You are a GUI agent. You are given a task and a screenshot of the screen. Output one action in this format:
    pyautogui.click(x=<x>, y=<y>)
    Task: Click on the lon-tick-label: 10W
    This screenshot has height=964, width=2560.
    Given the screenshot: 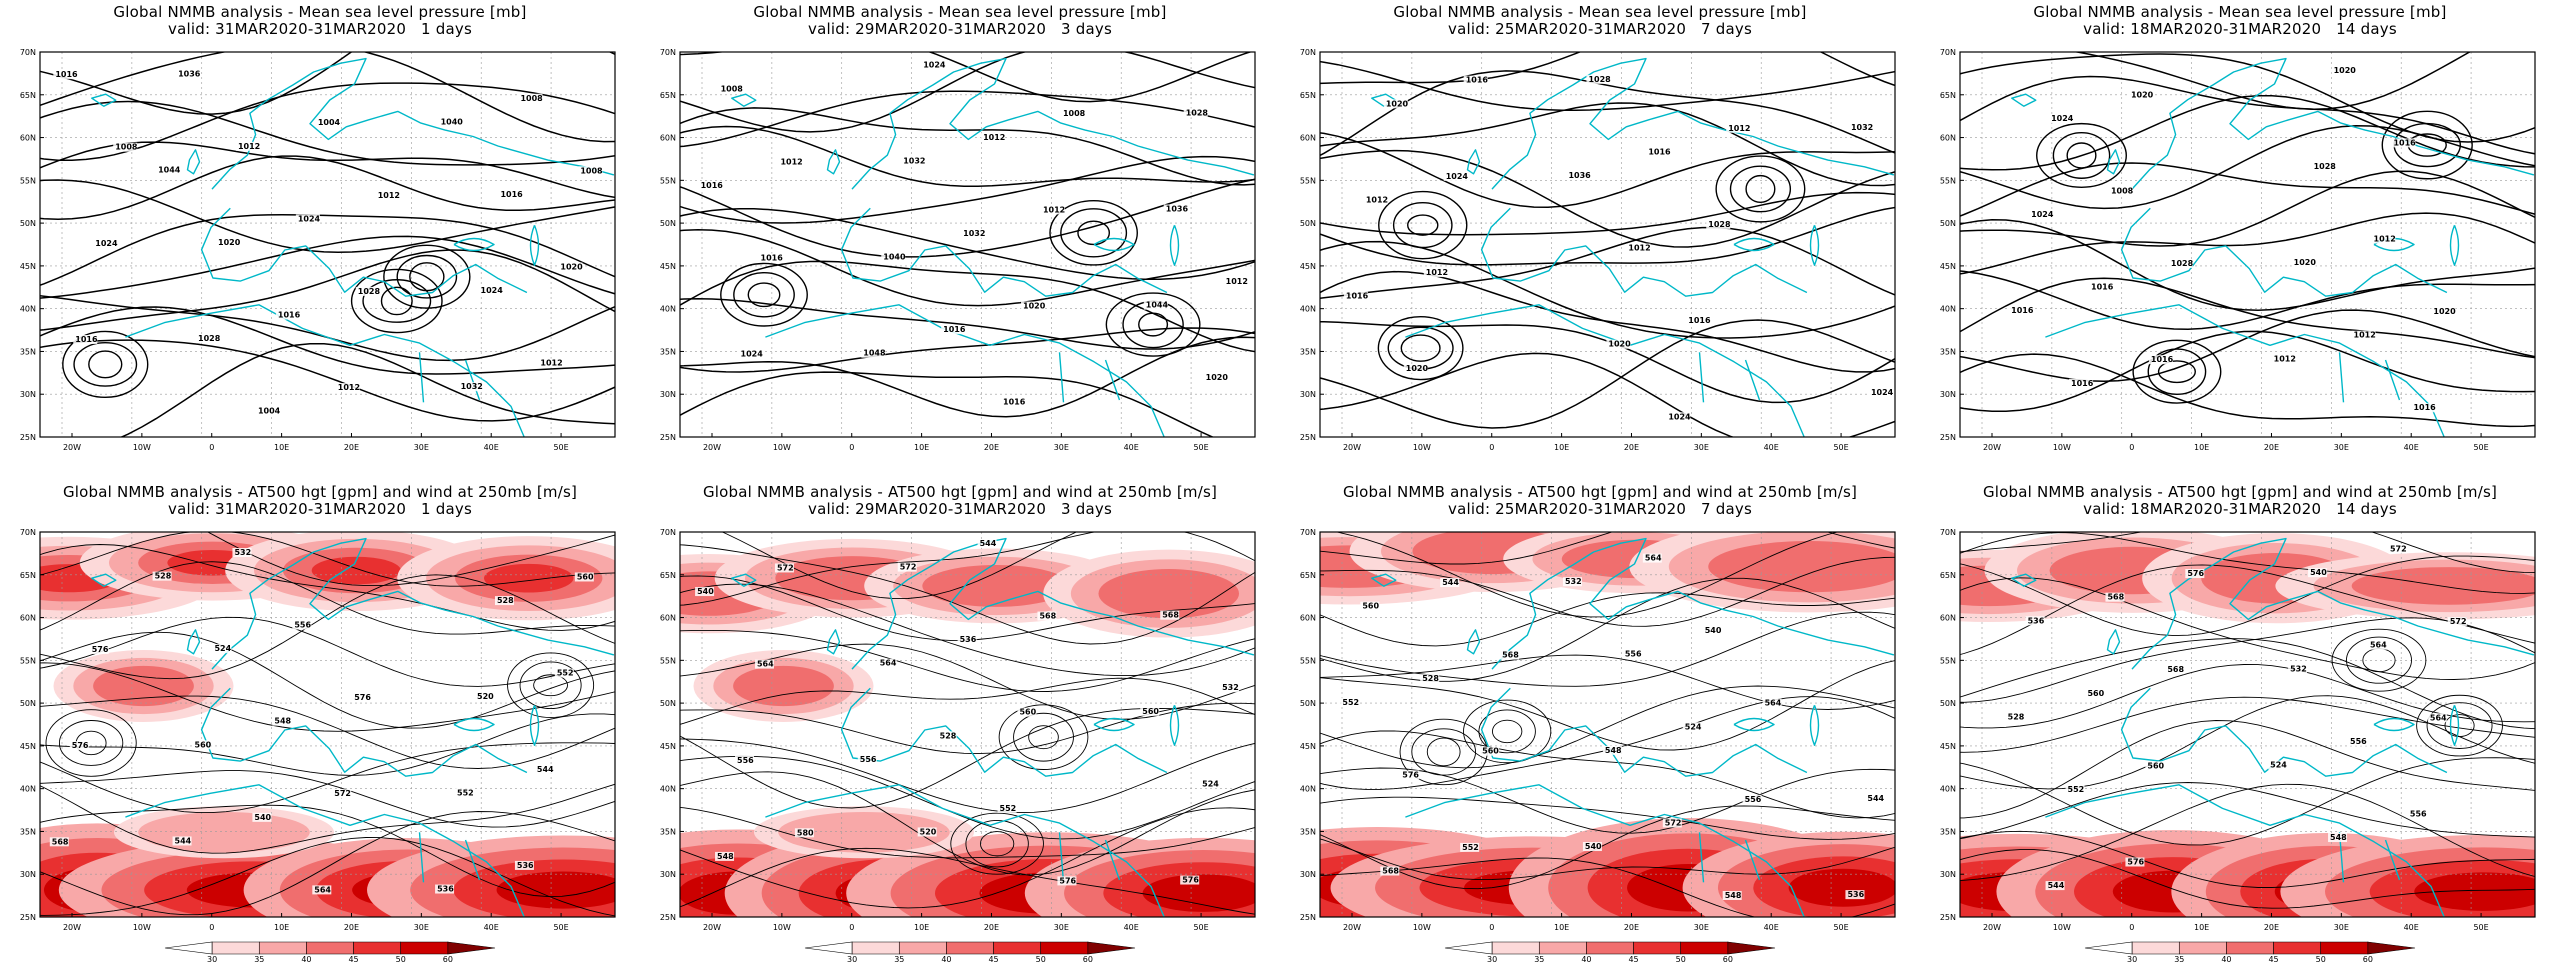 What is the action you would take?
    pyautogui.click(x=782, y=447)
    